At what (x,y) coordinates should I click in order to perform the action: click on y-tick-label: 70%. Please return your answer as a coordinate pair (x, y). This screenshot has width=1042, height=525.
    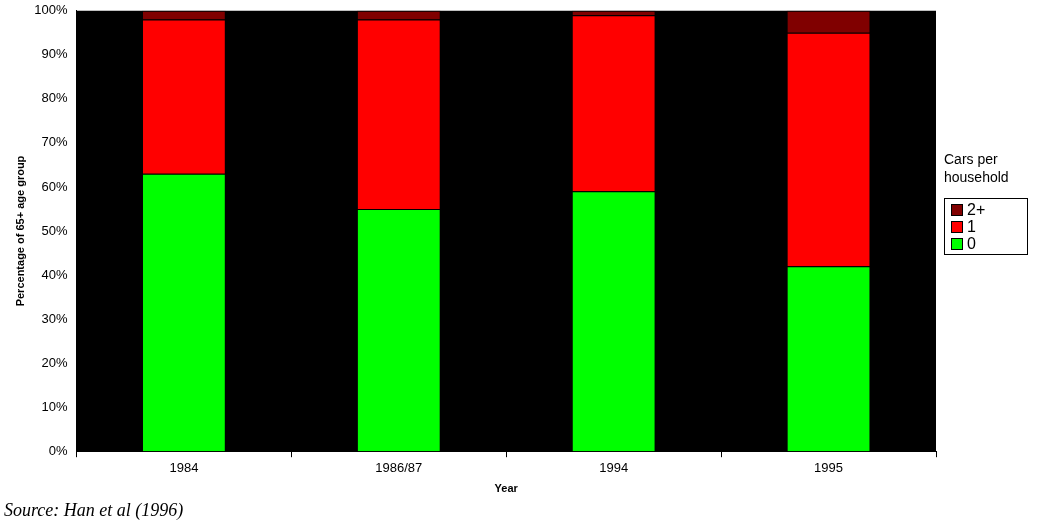
    Looking at the image, I should click on (54, 142).